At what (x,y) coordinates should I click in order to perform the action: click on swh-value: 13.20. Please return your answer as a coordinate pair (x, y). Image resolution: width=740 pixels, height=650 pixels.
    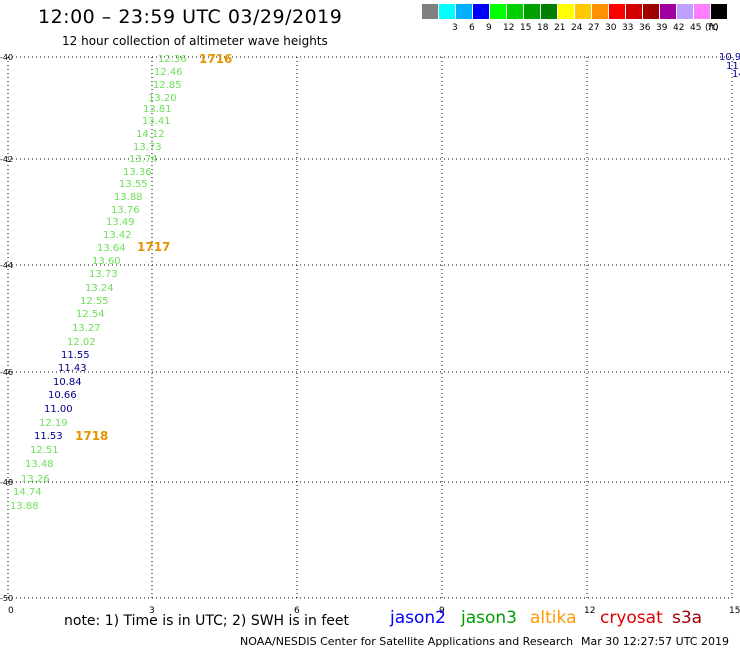
    Looking at the image, I should click on (162, 98).